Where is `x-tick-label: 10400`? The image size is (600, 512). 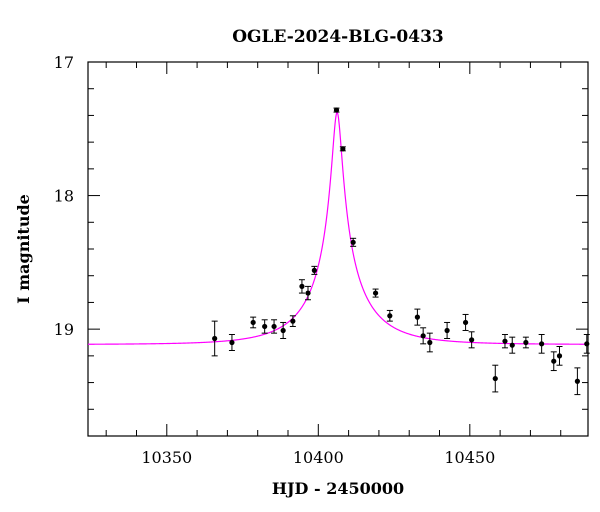 x-tick-label: 10400 is located at coordinates (318, 457).